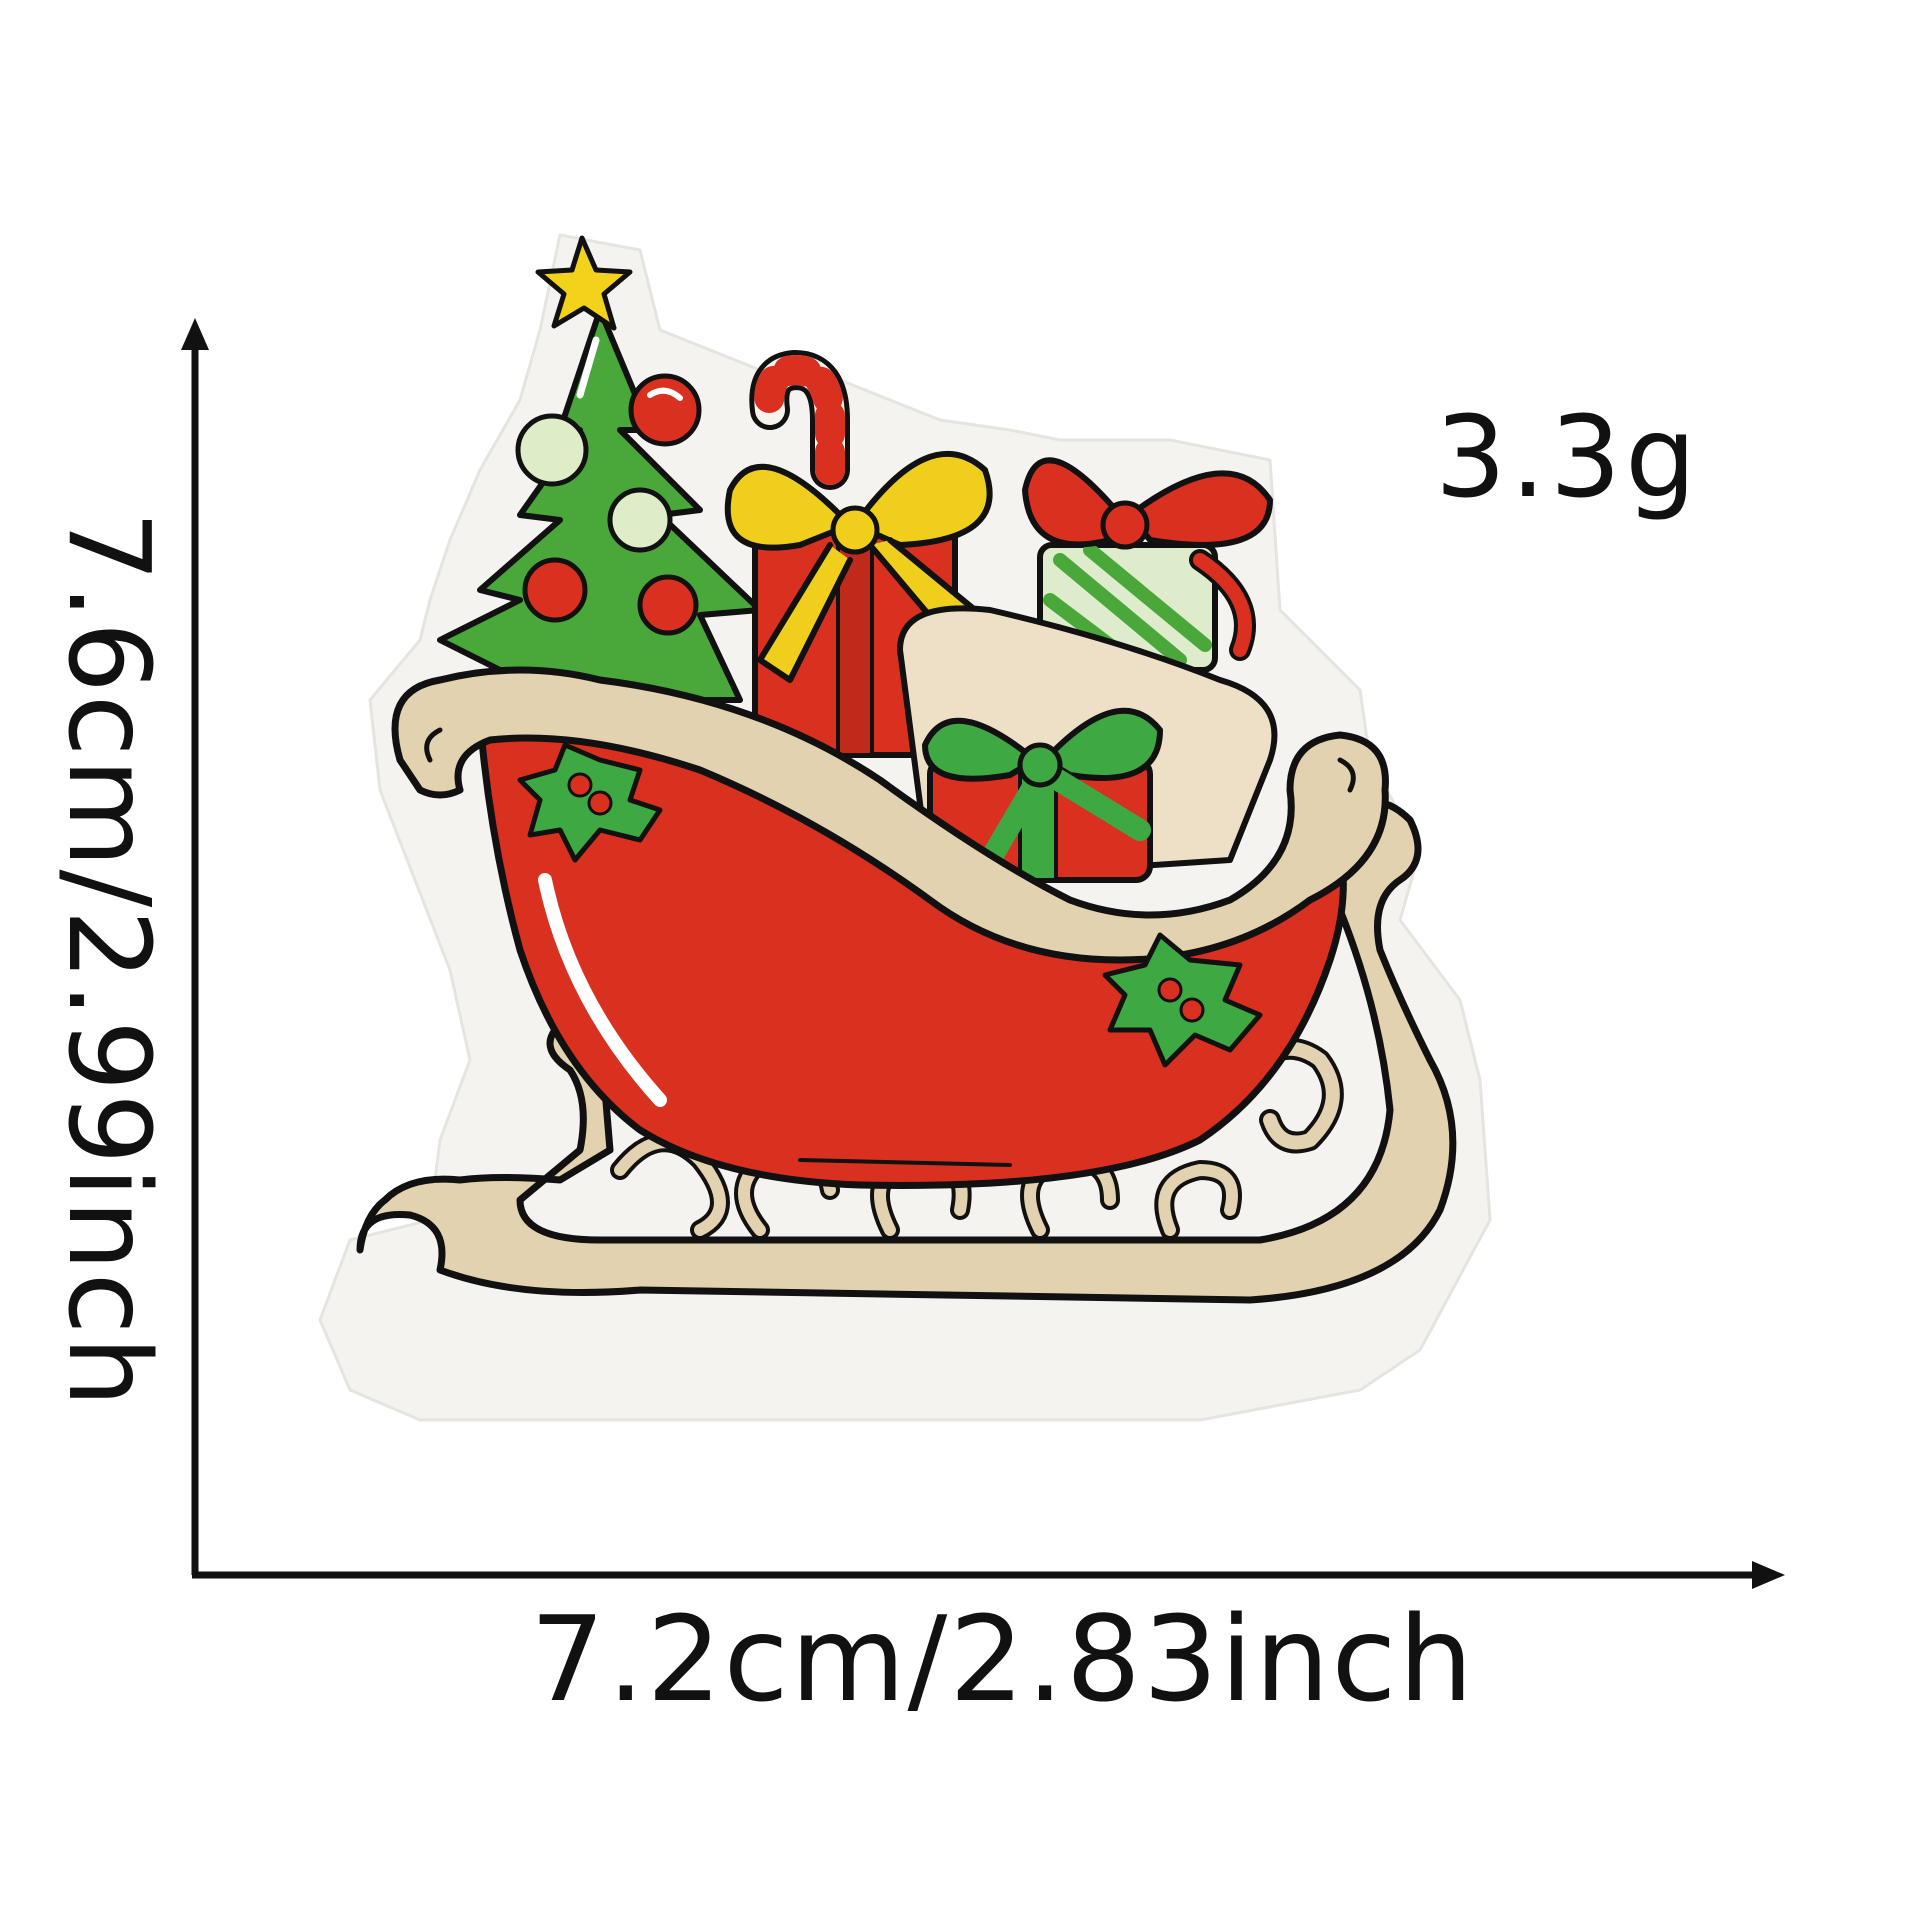  Describe the element at coordinates (1568, 458) in the screenshot. I see `weight-label: 3.3g` at that location.